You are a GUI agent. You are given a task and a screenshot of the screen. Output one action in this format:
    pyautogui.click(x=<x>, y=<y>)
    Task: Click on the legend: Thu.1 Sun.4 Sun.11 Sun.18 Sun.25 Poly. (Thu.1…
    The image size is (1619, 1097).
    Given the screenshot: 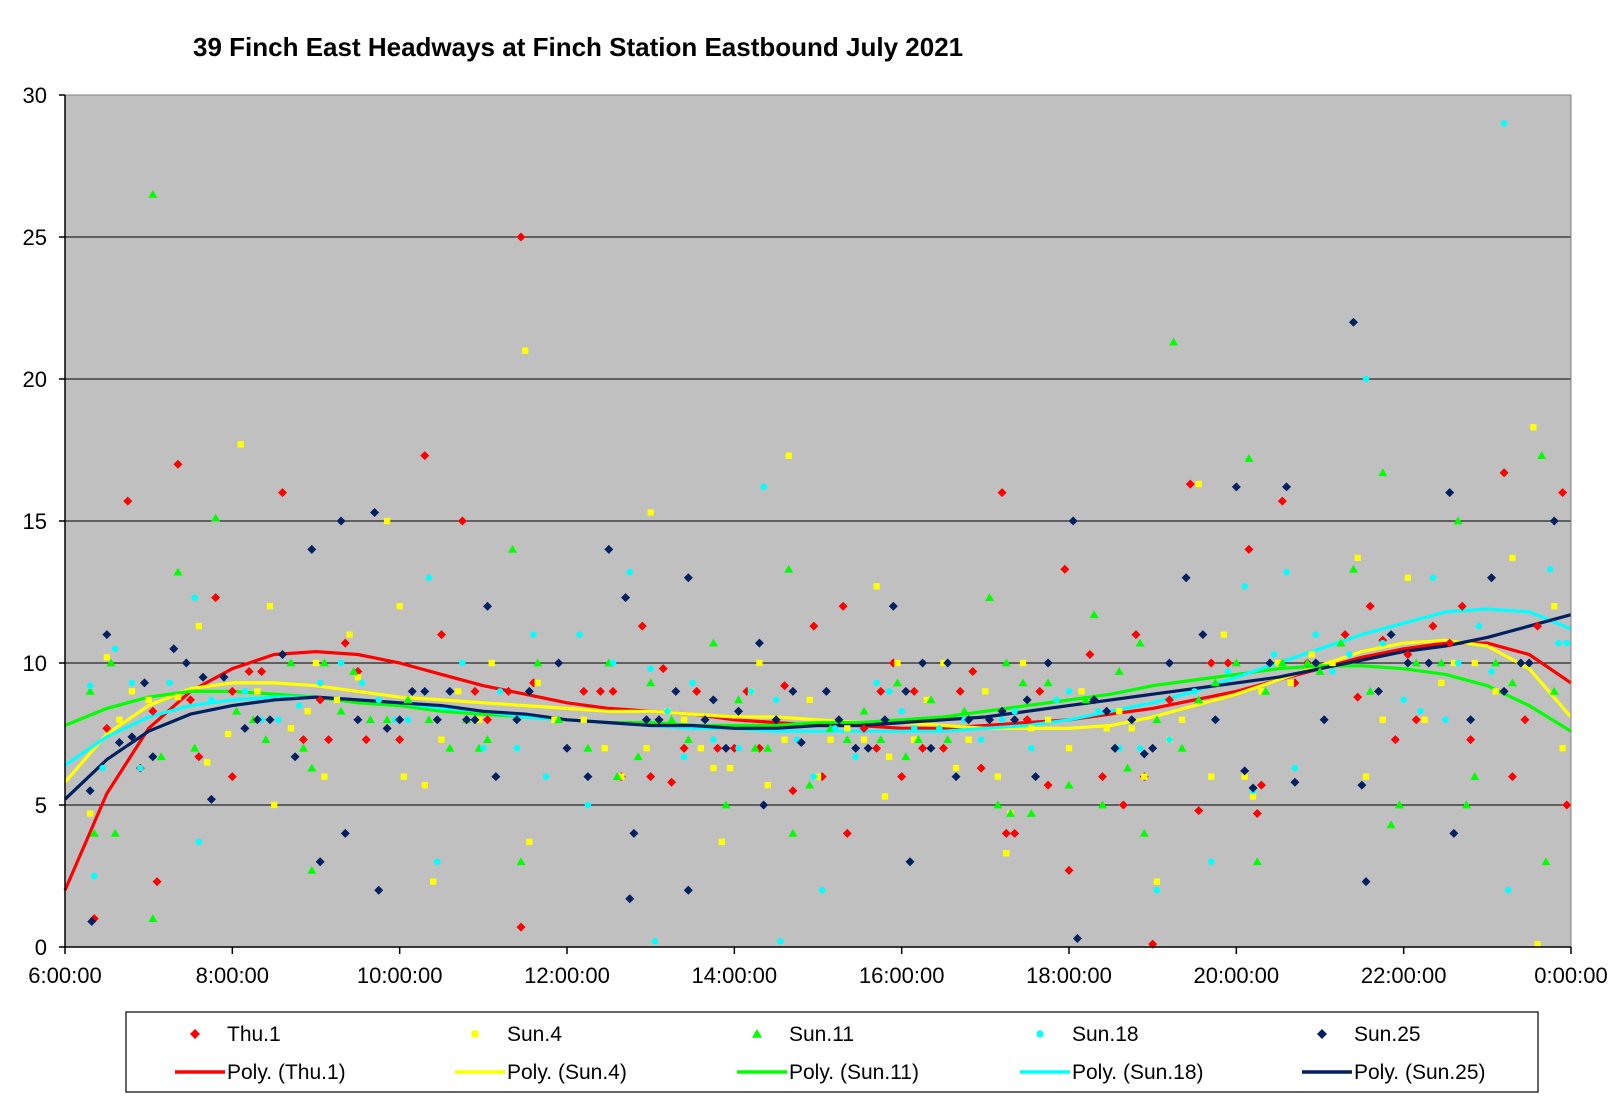 What is the action you would take?
    pyautogui.click(x=832, y=1052)
    